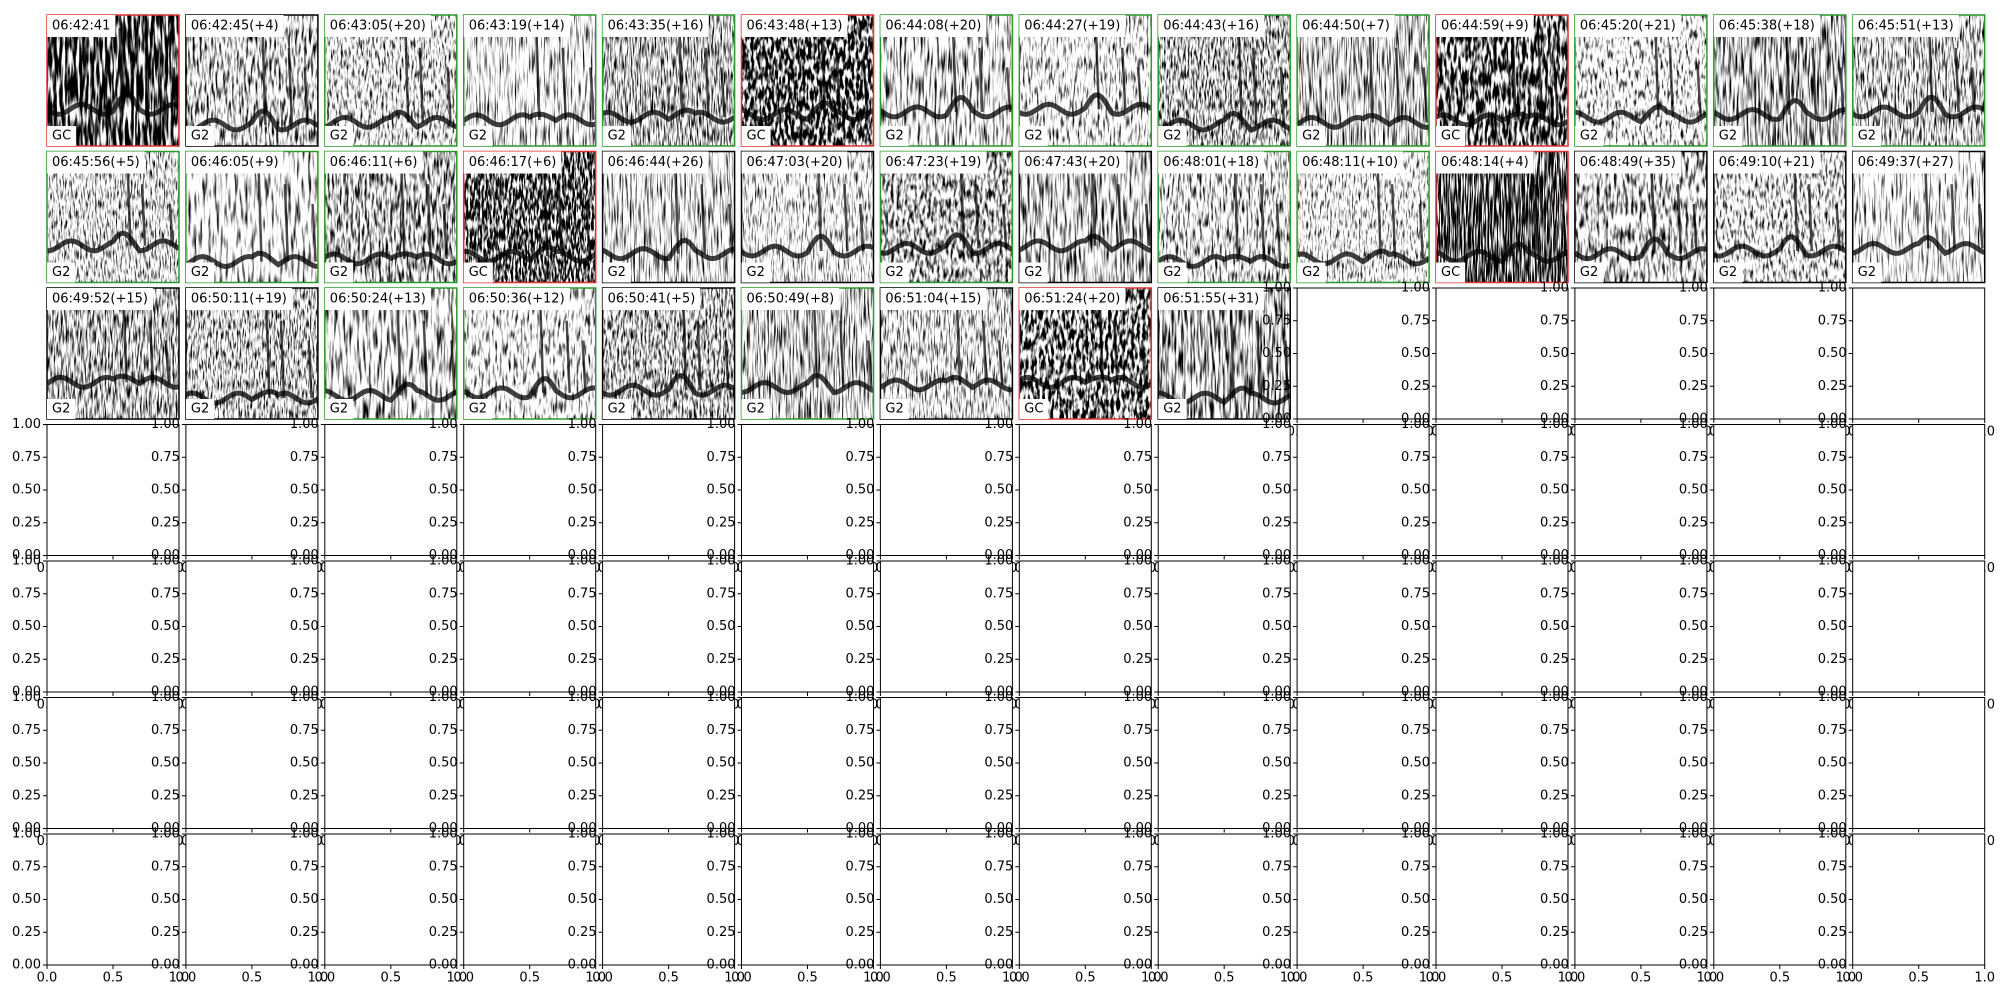 This screenshot has width=2000, height=1000. Describe the element at coordinates (81, 26) in the screenshot. I see `panel-title: 06:42:41` at that location.